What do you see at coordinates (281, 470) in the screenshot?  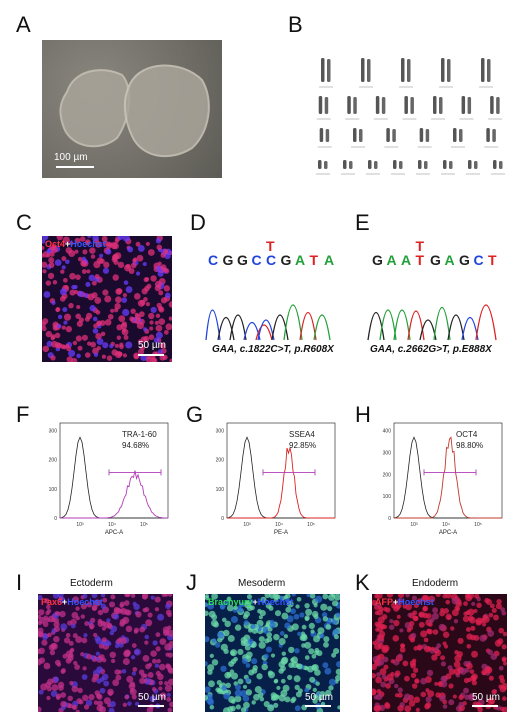 I see `plot-frame` at bounding box center [281, 470].